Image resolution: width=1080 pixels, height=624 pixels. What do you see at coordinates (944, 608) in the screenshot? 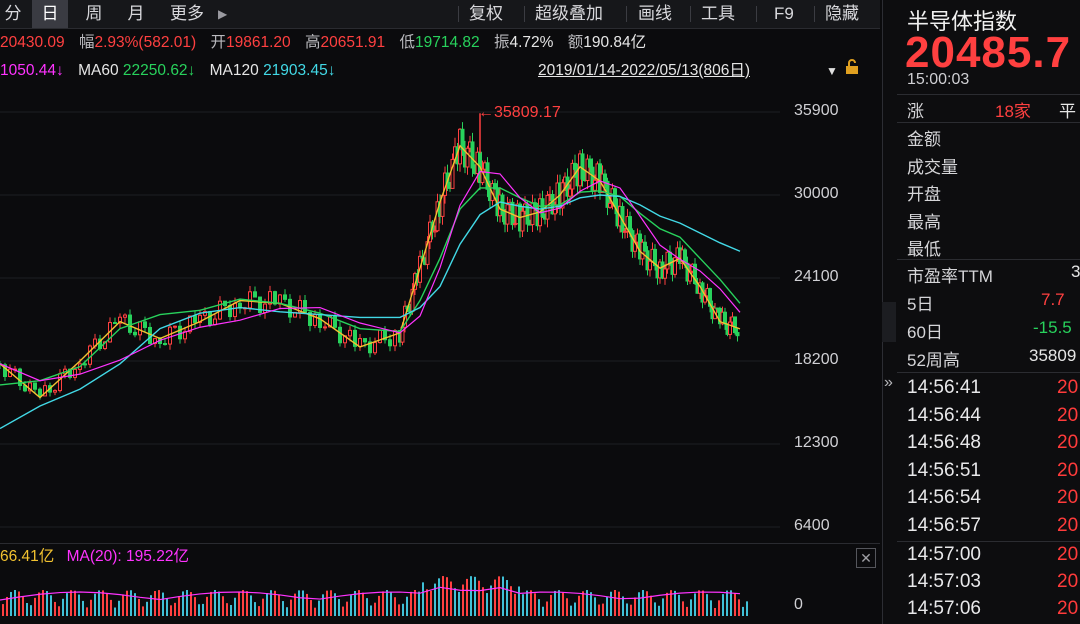
I see `tick-time: 14:57:06` at bounding box center [944, 608].